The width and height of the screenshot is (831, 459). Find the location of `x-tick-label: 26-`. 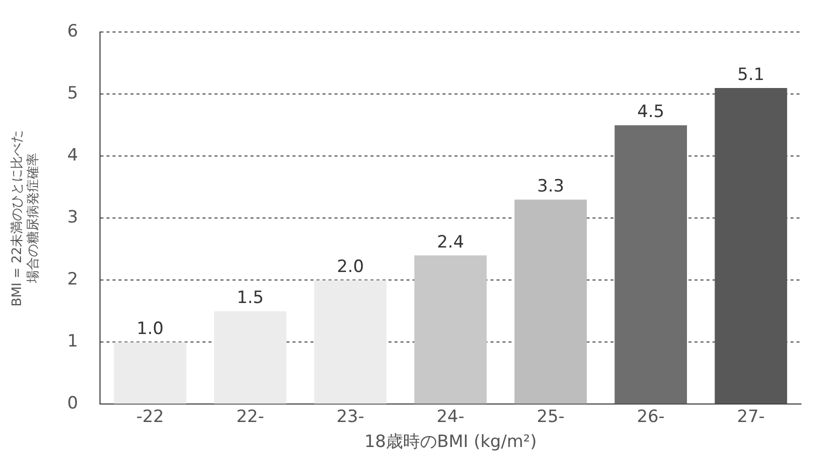

x-tick-label: 26- is located at coordinates (650, 416).